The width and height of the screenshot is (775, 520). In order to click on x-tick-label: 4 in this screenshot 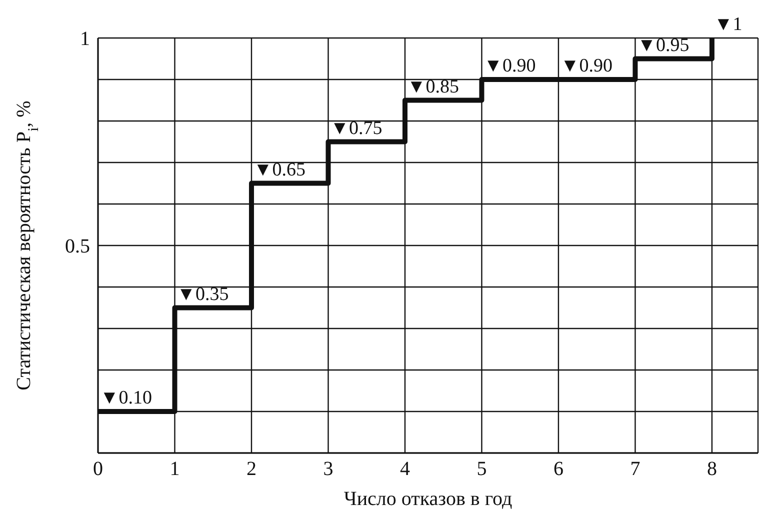, I will do `click(405, 469)`.